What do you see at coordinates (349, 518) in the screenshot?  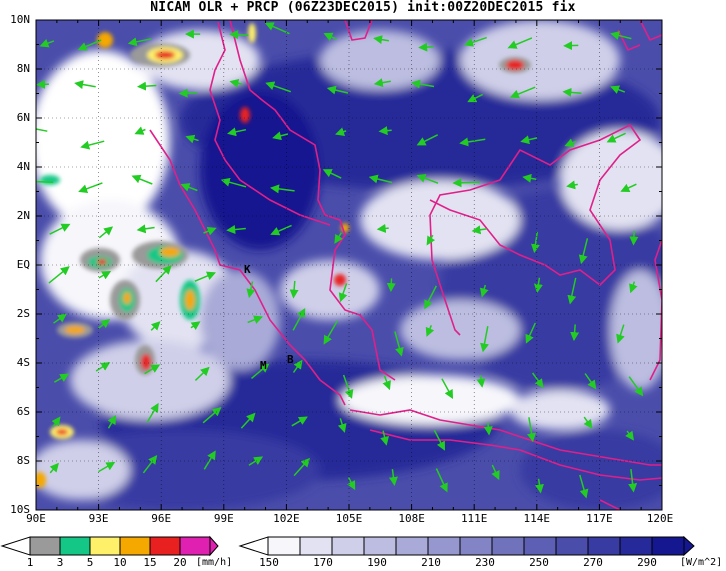 I see `lon-label: 105E` at bounding box center [349, 518].